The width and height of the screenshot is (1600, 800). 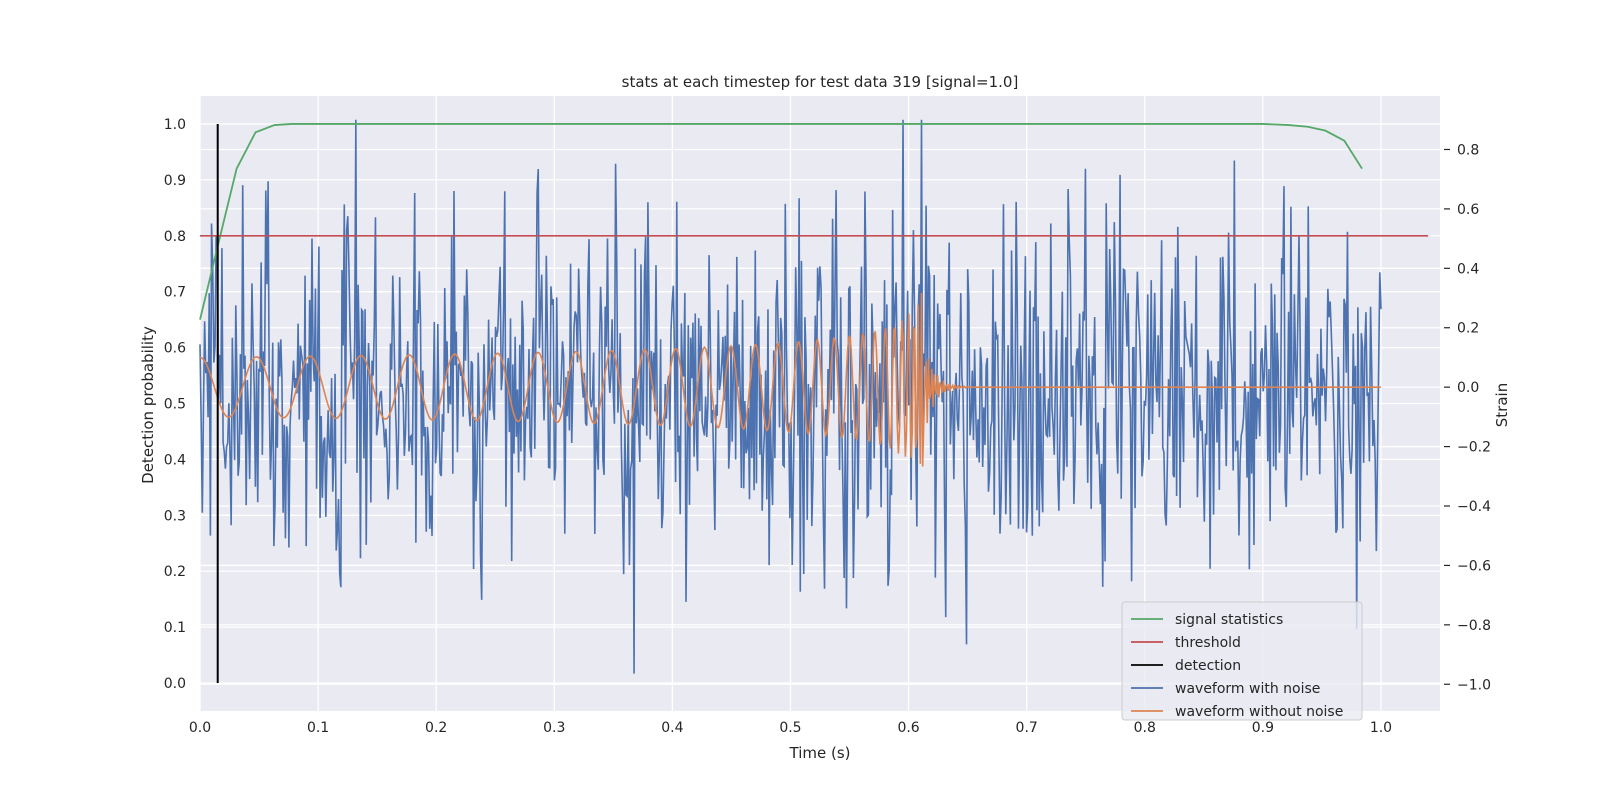 I want to click on y-tick-label: 0.2, so click(x=175, y=572).